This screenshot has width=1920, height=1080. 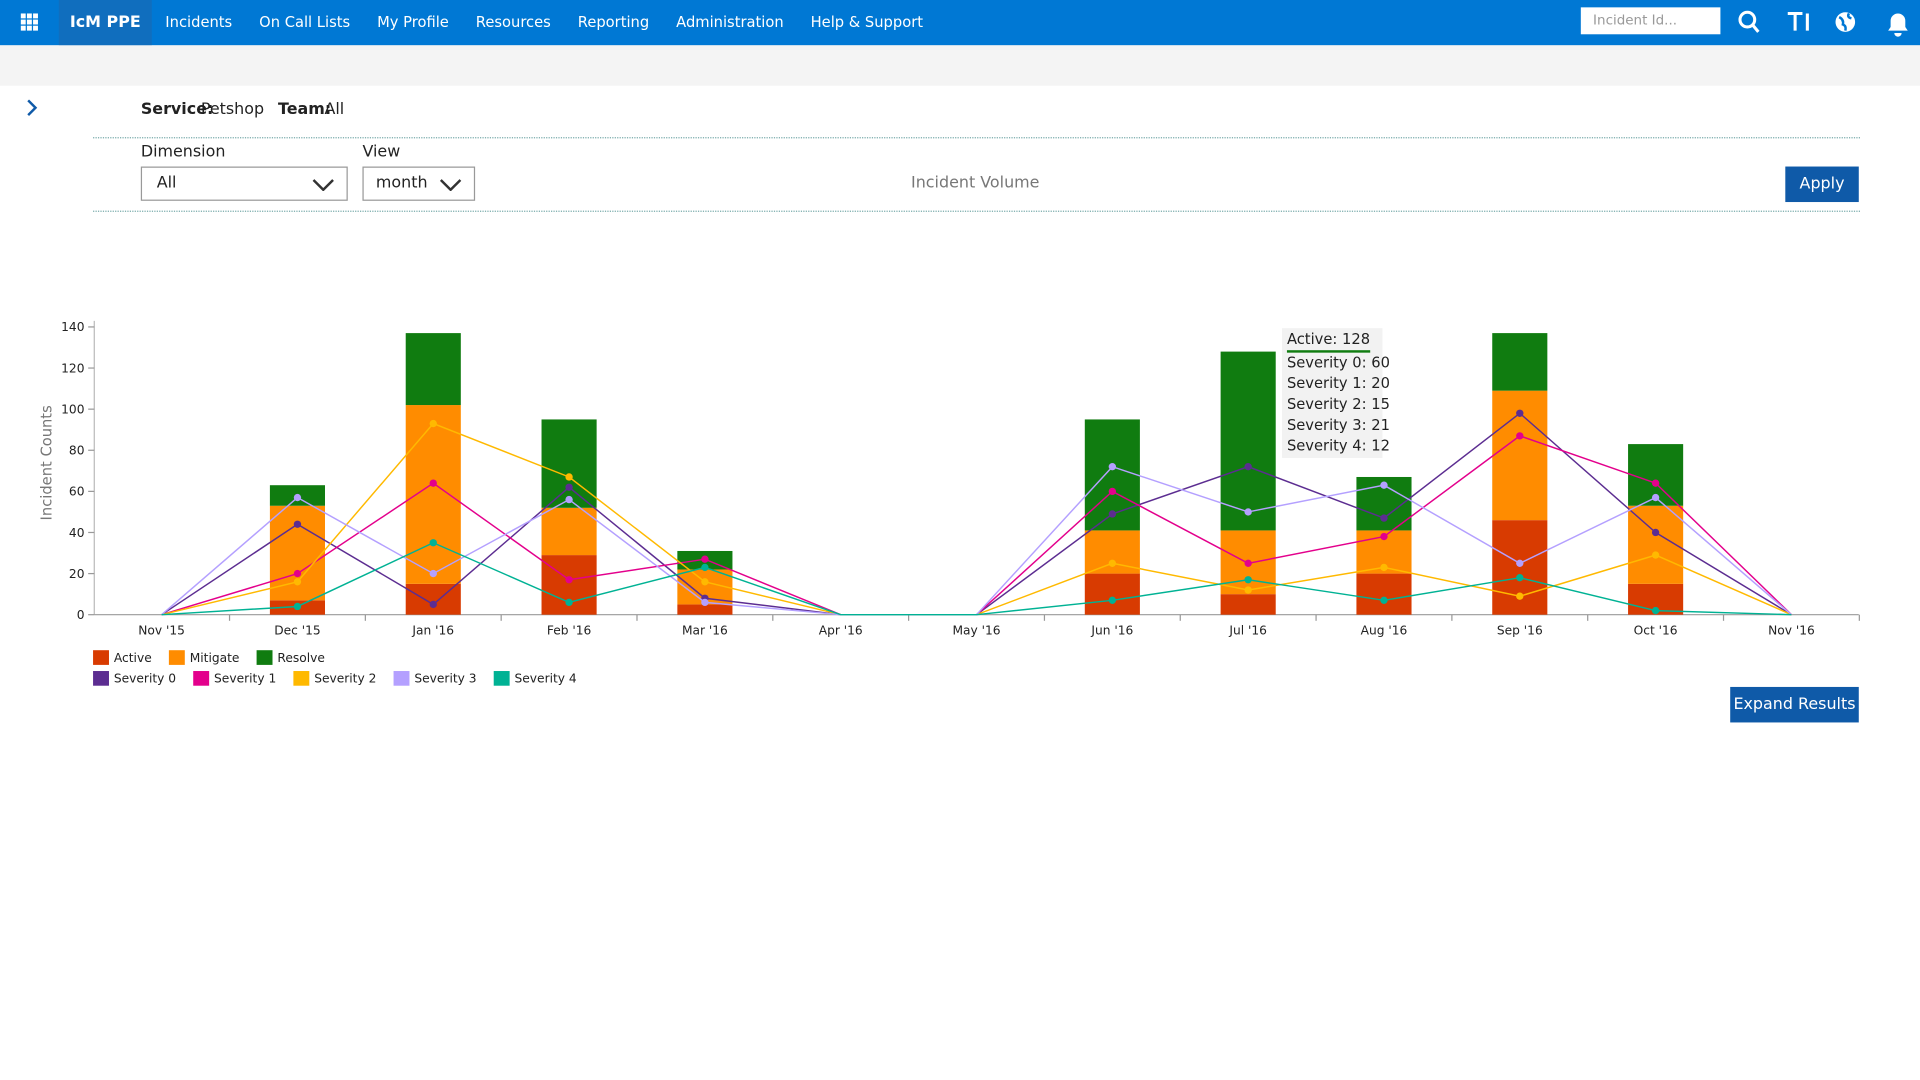 What do you see at coordinates (29, 22) in the screenshot?
I see `app-launcher` at bounding box center [29, 22].